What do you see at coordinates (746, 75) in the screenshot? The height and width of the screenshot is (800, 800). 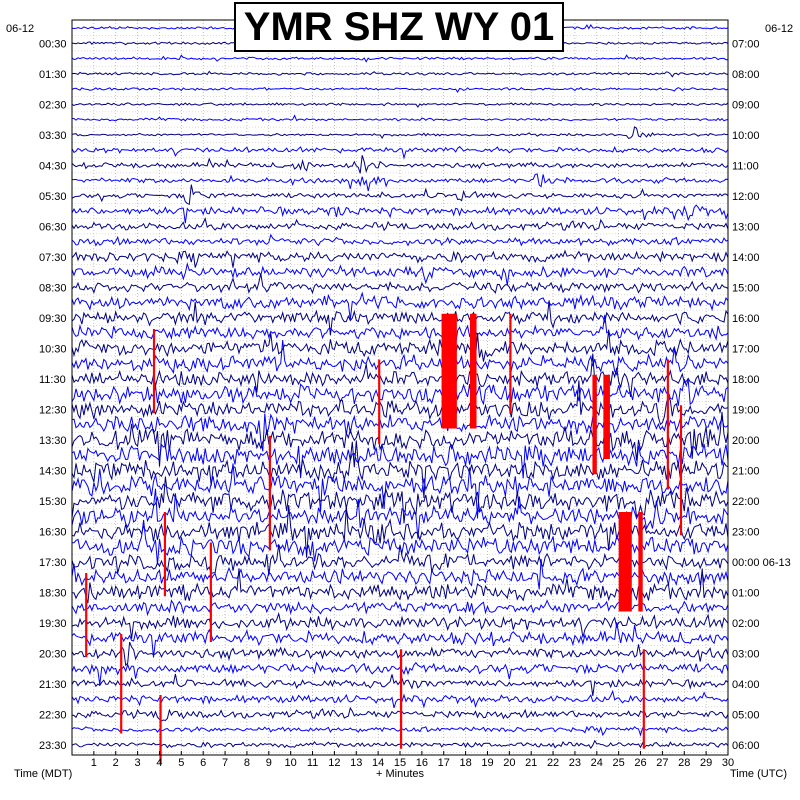 I see `right-hour-label: 08:00` at bounding box center [746, 75].